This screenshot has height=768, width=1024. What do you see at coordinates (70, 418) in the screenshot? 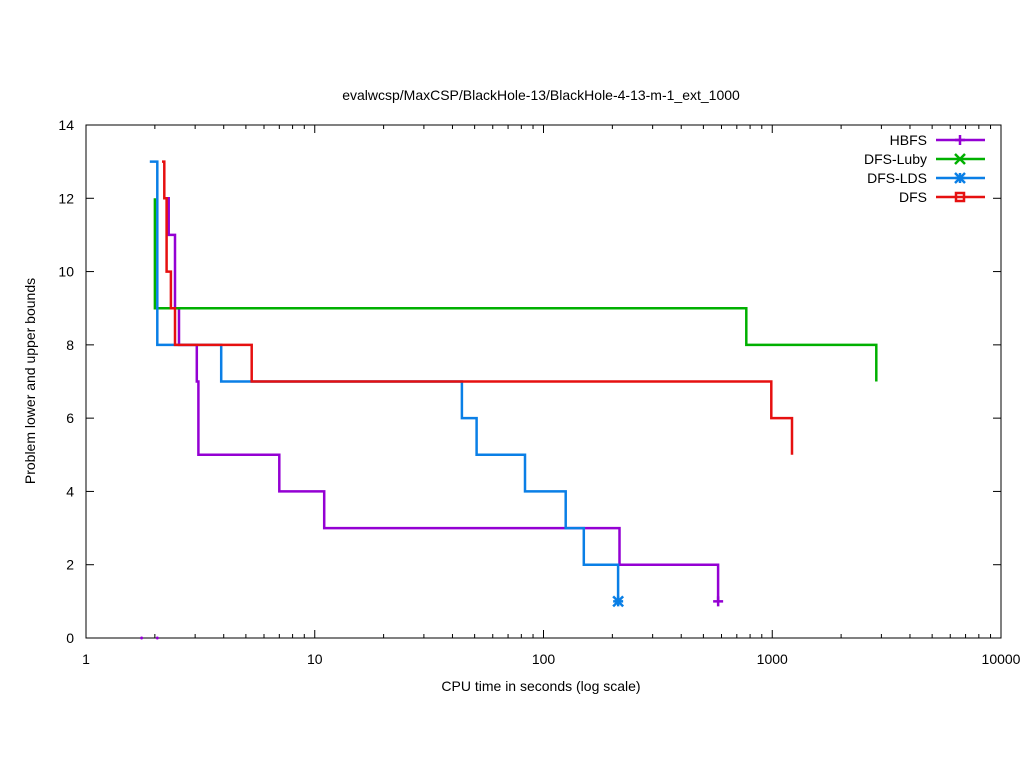
I see `y-tick-label: 6` at bounding box center [70, 418].